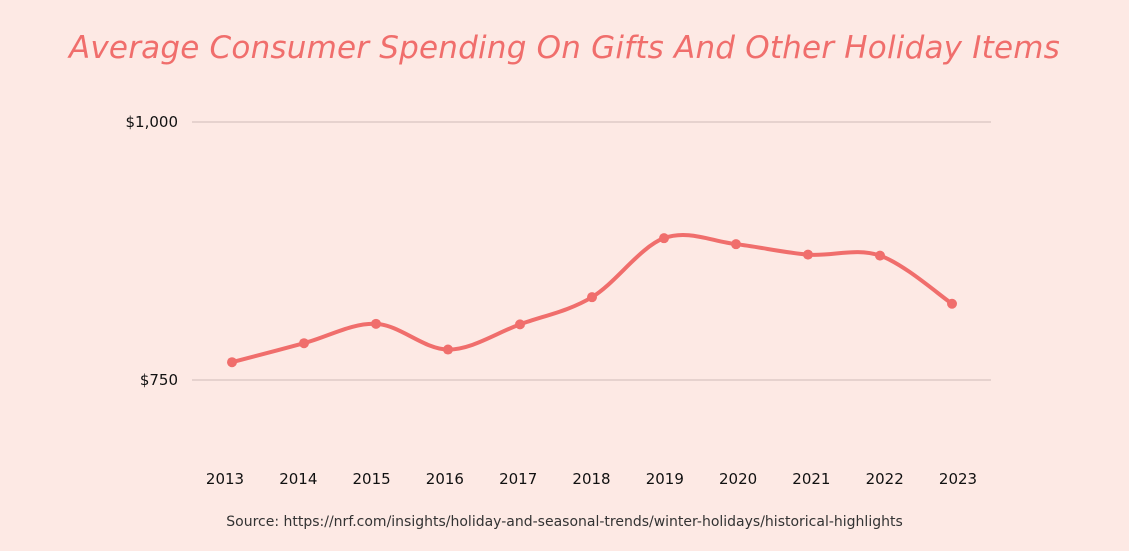  What do you see at coordinates (958, 479) in the screenshot?
I see `x-tick-label: 2023` at bounding box center [958, 479].